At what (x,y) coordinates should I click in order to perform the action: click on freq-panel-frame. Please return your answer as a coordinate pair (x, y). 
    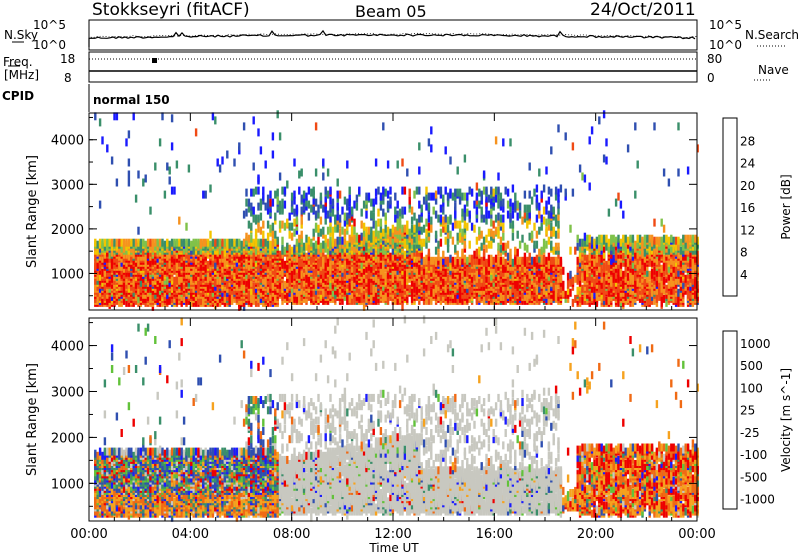
    Looking at the image, I should click on (393, 67).